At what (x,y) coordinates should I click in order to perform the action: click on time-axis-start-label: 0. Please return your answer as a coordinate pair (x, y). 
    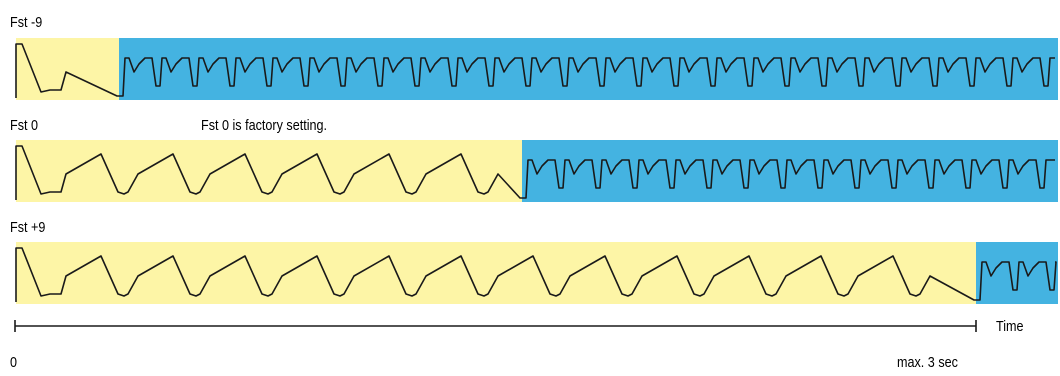
    Looking at the image, I should click on (14, 362).